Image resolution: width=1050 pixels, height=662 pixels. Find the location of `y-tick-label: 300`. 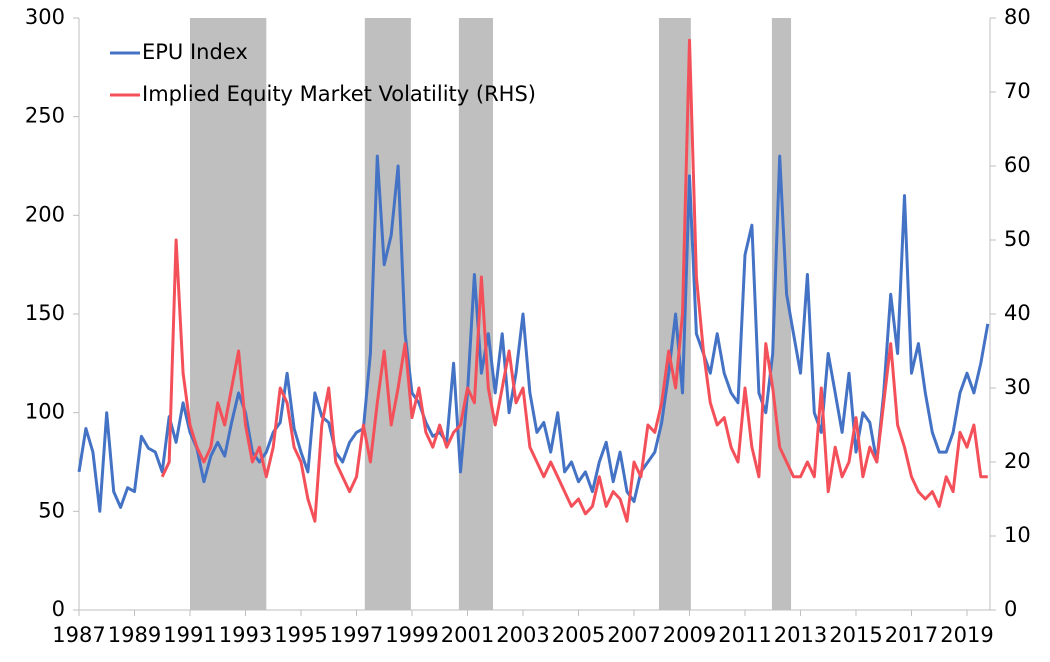

y-tick-label: 300 is located at coordinates (45, 17).